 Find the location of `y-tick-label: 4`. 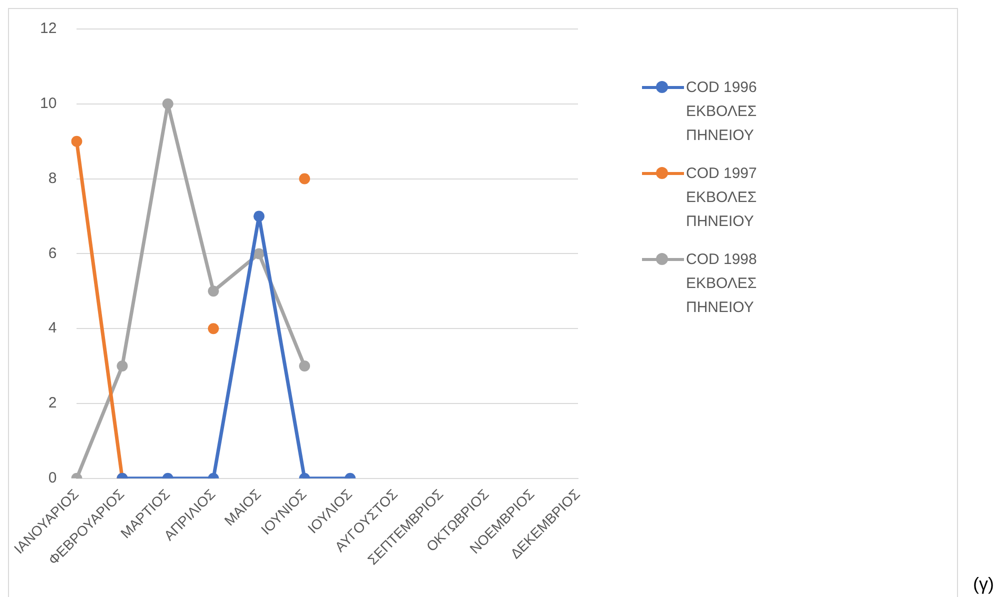

y-tick-label: 4 is located at coordinates (52, 328).